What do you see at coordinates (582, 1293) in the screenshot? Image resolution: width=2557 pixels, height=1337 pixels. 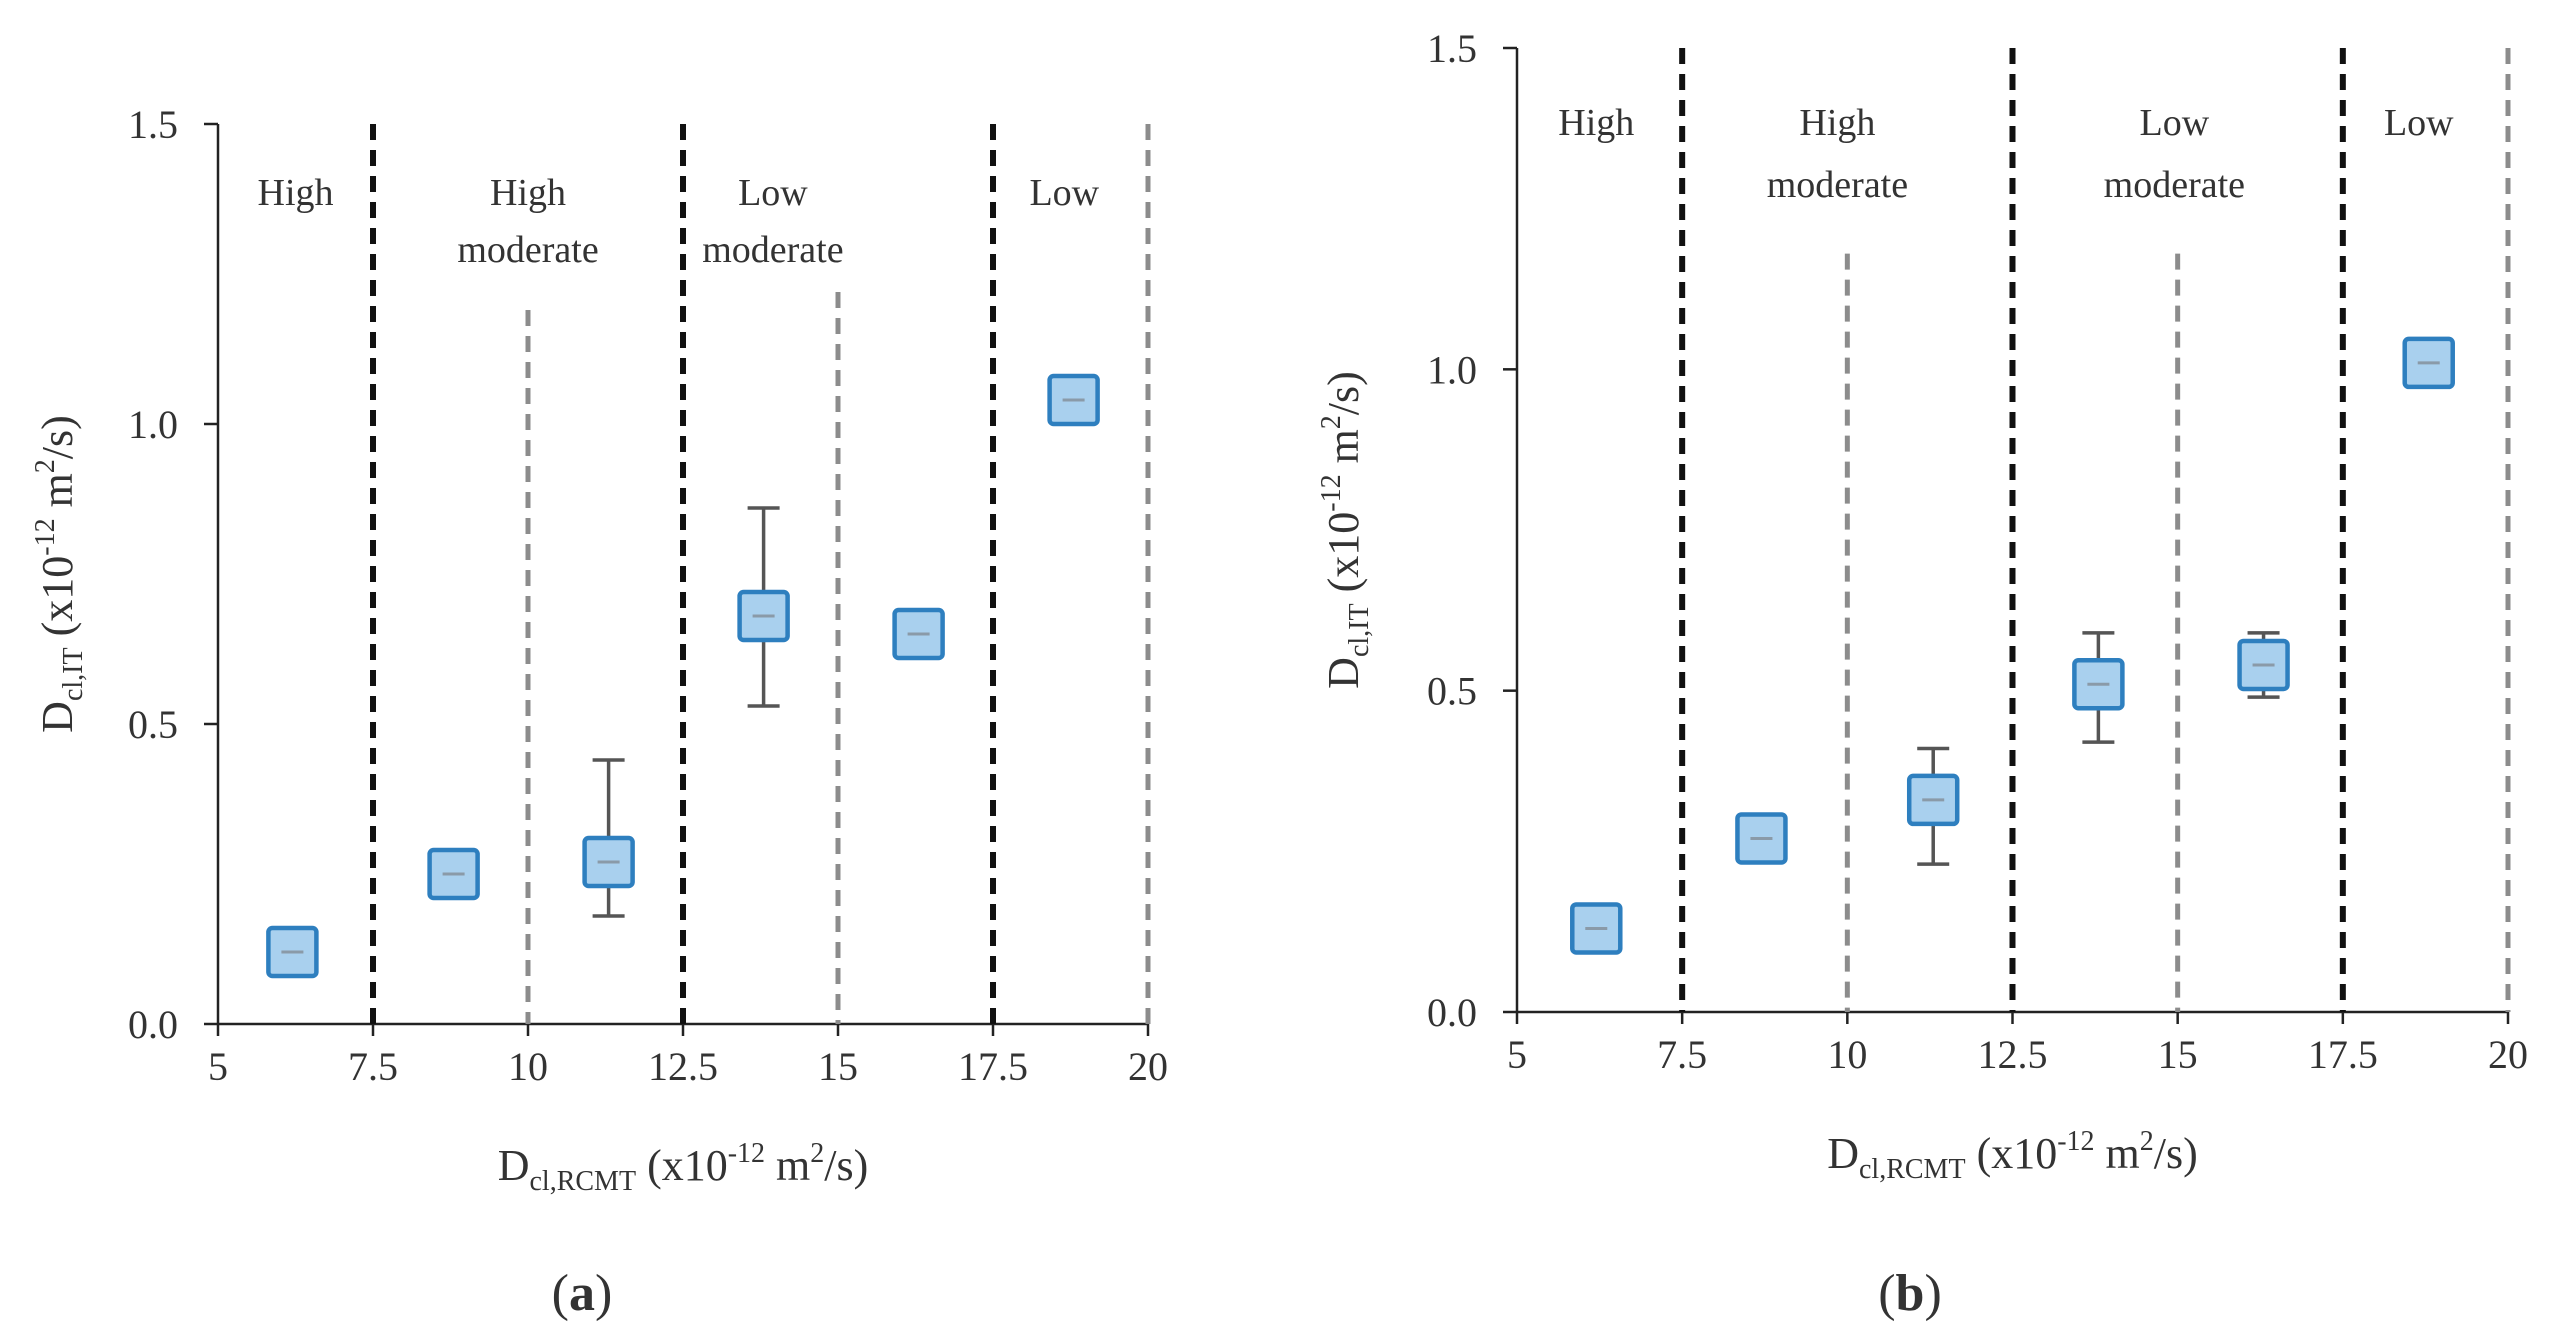 I see `panel-label: (a)` at bounding box center [582, 1293].